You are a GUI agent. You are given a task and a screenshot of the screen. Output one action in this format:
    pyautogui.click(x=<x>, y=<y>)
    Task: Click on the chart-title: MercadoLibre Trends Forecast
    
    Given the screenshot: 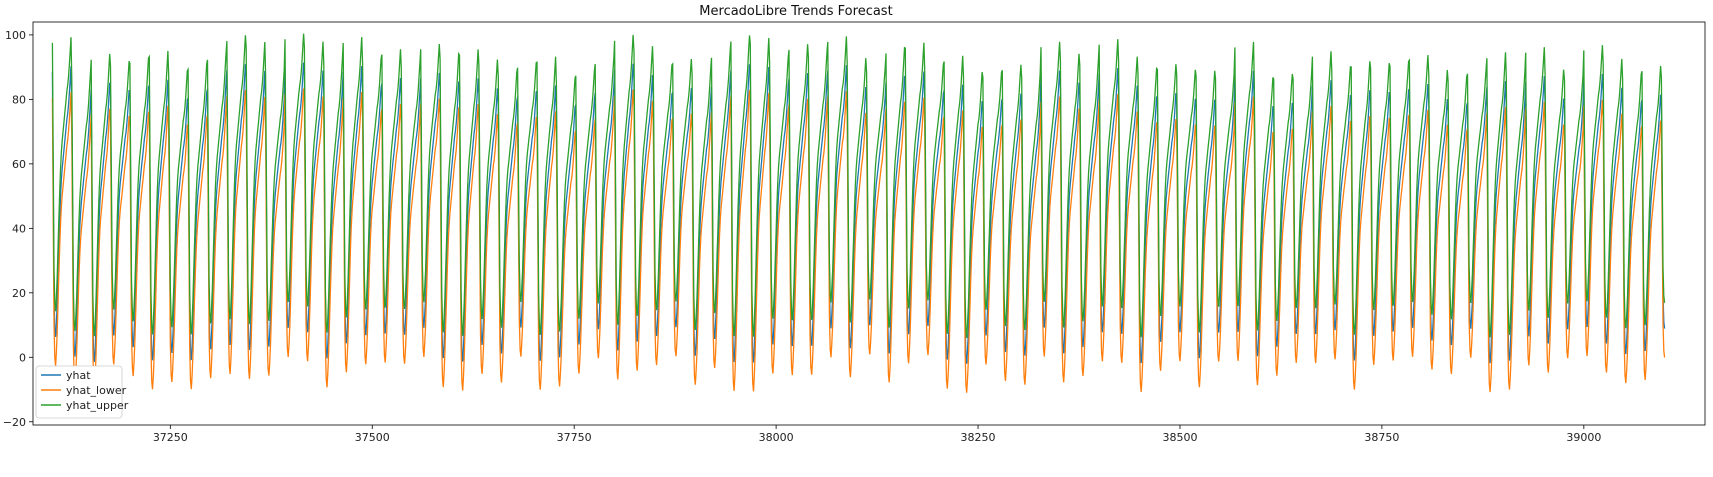 What is the action you would take?
    pyautogui.click(x=795, y=11)
    